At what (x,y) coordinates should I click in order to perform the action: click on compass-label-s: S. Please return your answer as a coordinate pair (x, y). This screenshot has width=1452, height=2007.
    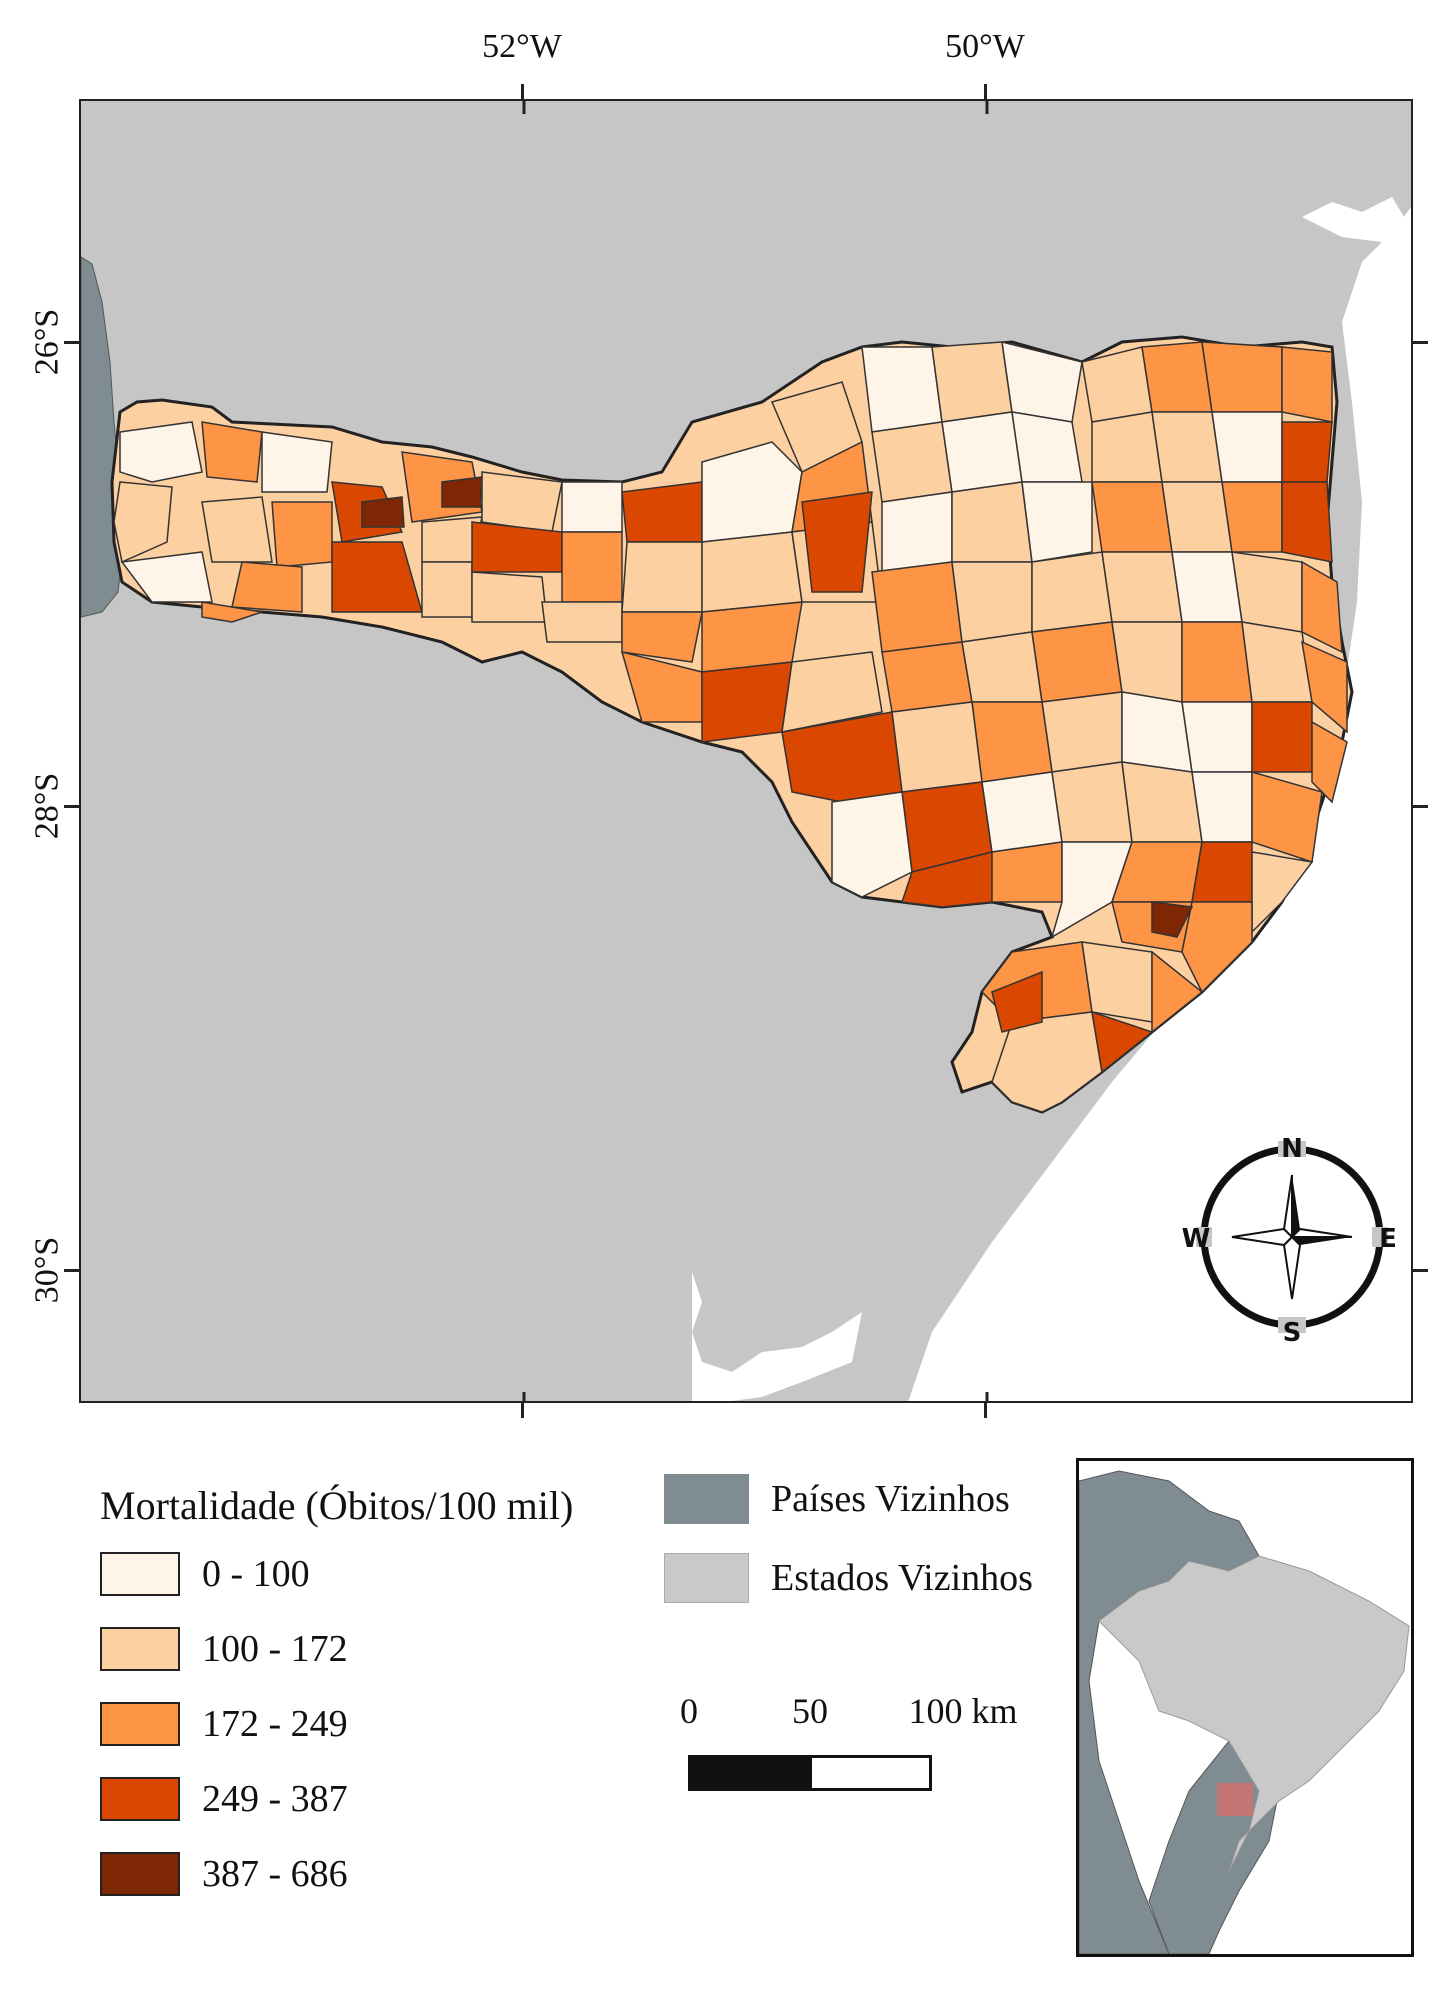
    Looking at the image, I should click on (1292, 1333).